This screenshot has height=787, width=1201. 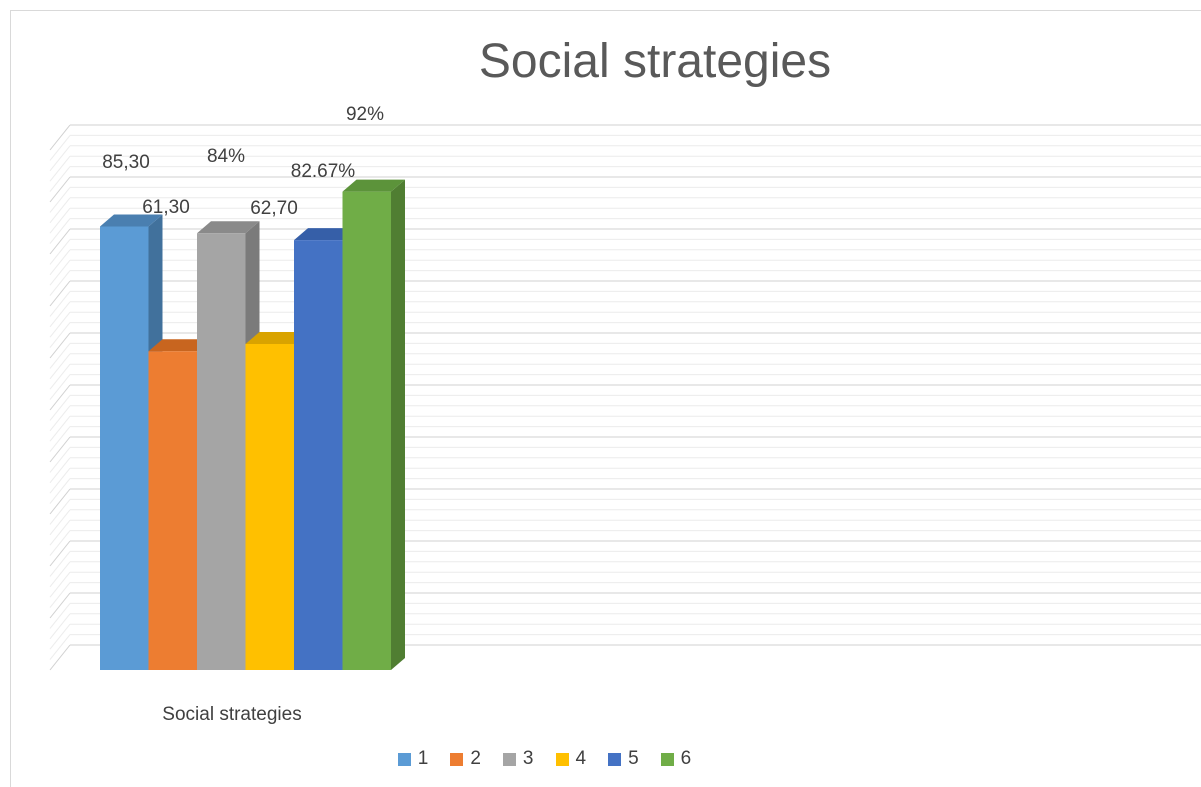 What do you see at coordinates (465, 759) in the screenshot?
I see `legend-item-2: 2` at bounding box center [465, 759].